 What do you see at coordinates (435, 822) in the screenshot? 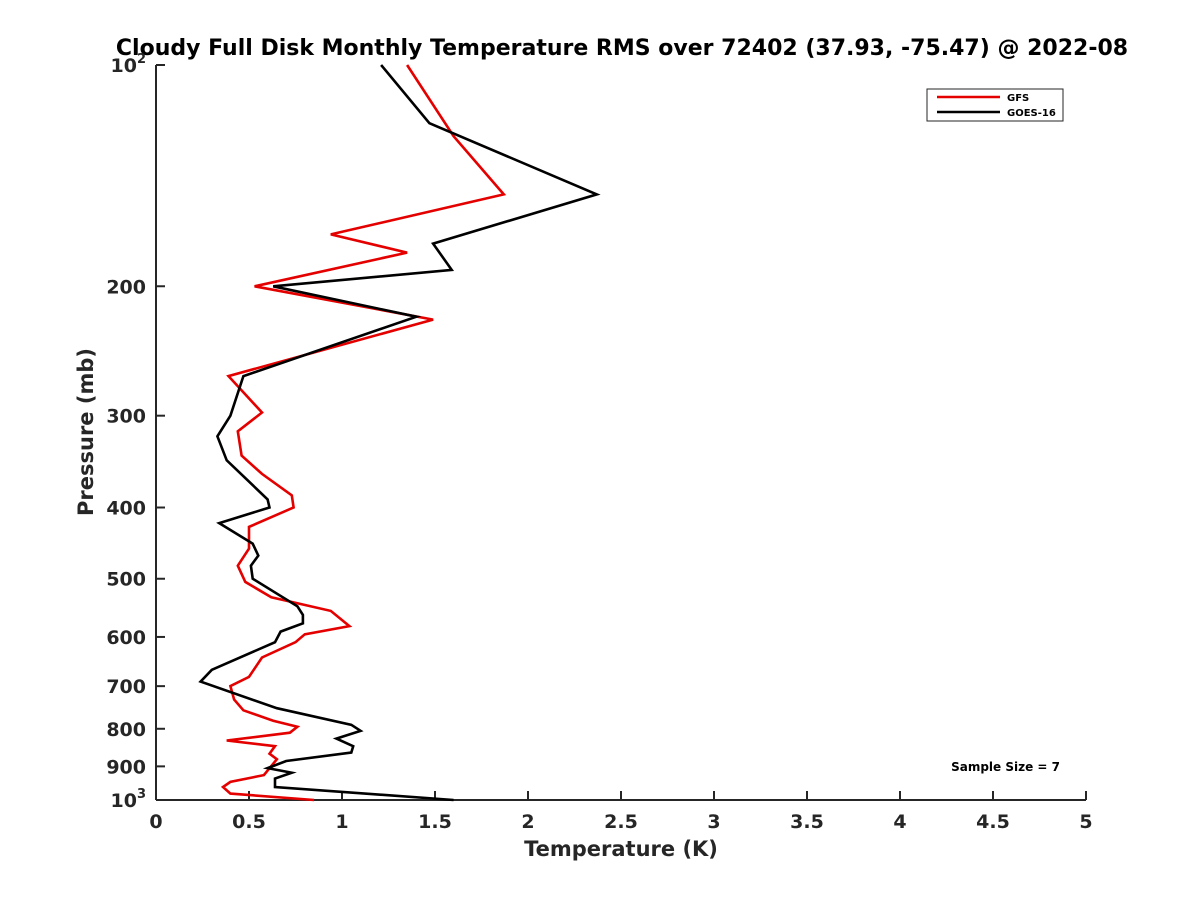
I see `x-tick-label: 1.5` at bounding box center [435, 822].